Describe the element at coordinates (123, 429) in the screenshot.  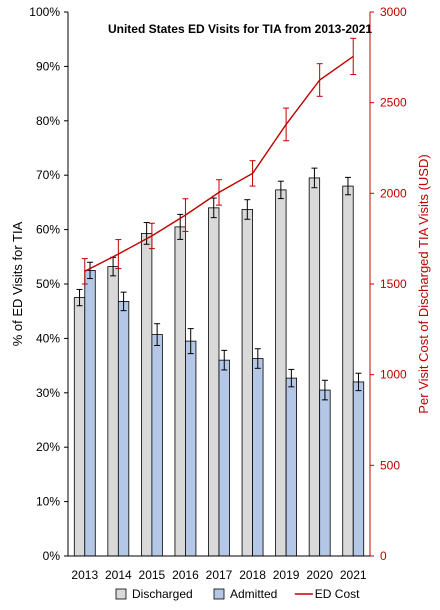
I see `bar-admitted-2014` at that location.